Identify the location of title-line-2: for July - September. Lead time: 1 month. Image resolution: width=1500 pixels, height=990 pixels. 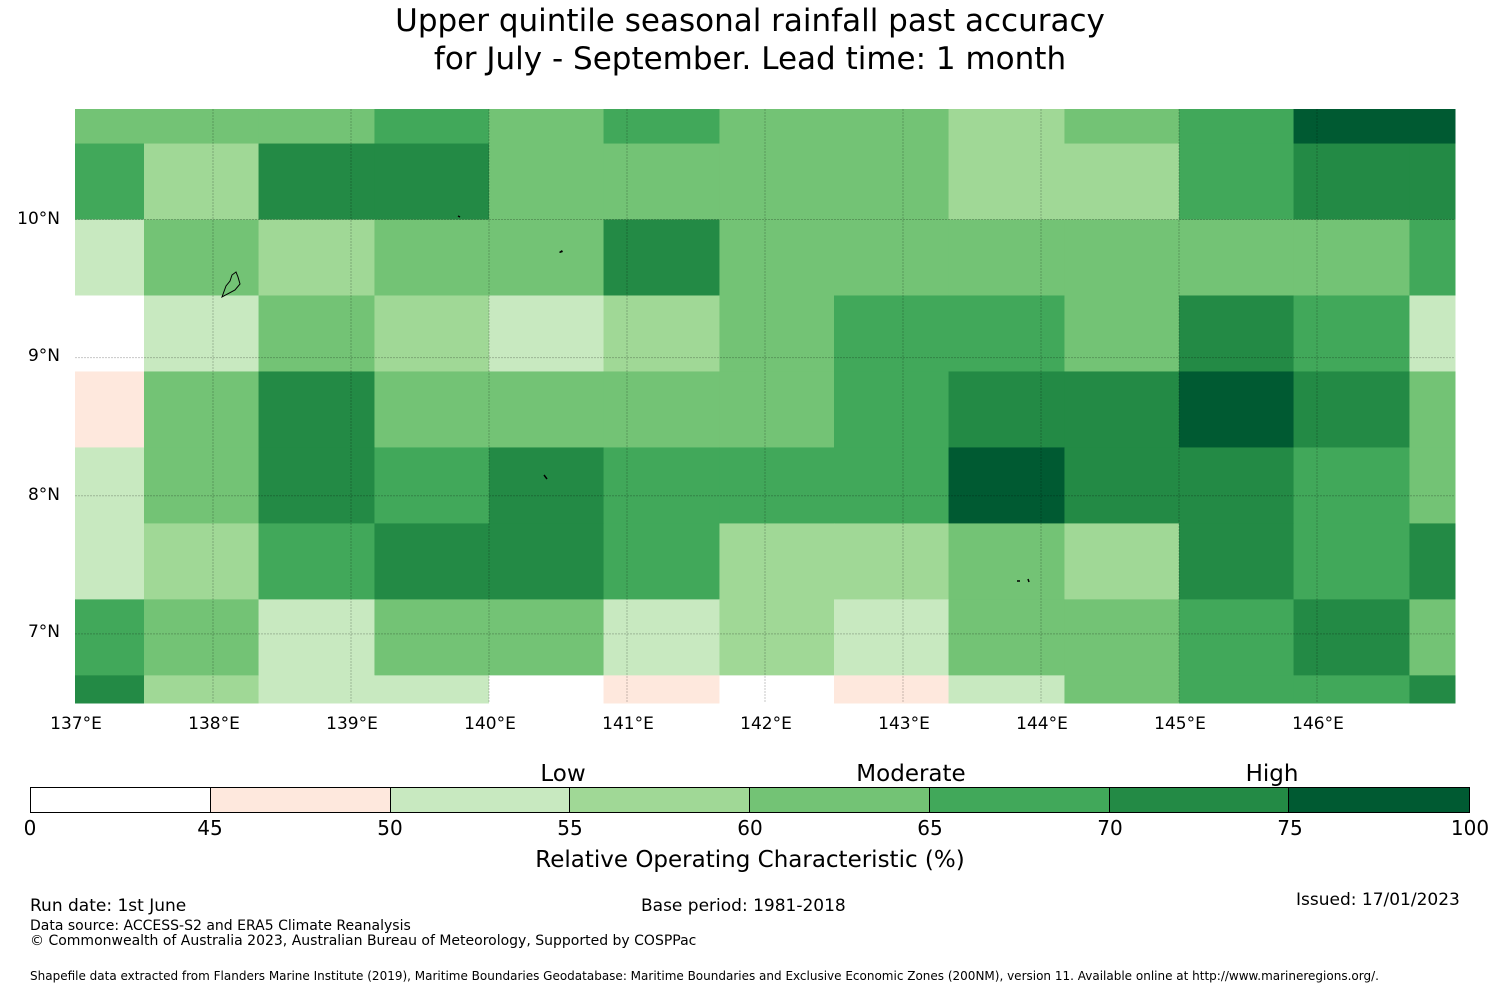
(750, 59).